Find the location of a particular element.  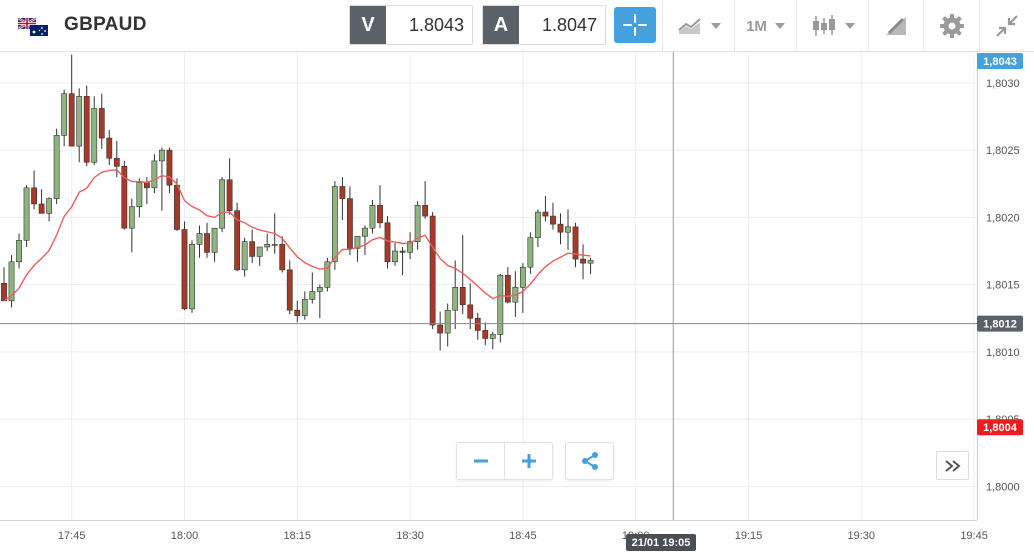

buy-price-button: A 1.8047 is located at coordinates (544, 25).